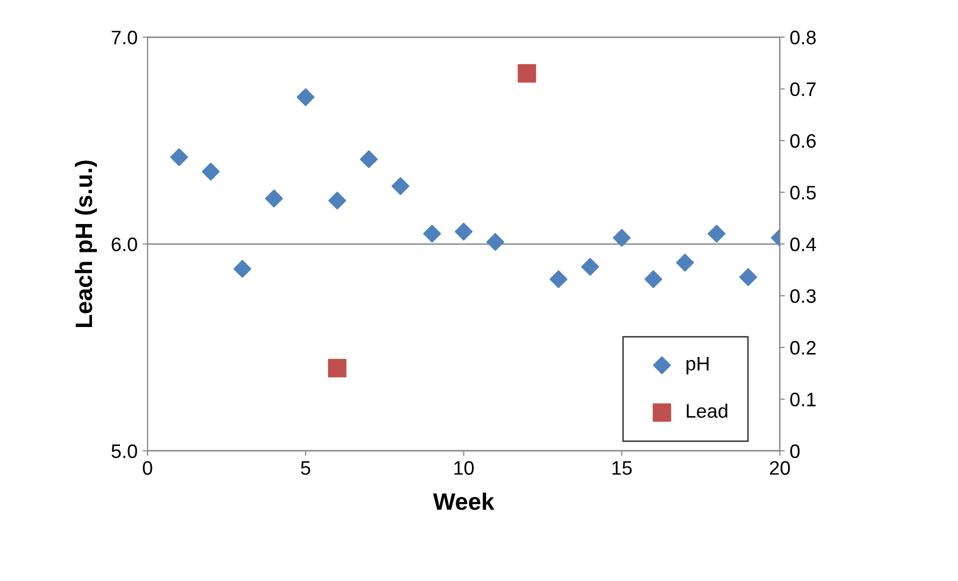 The height and width of the screenshot is (581, 958). What do you see at coordinates (464, 468) in the screenshot?
I see `x-tick-label: 10` at bounding box center [464, 468].